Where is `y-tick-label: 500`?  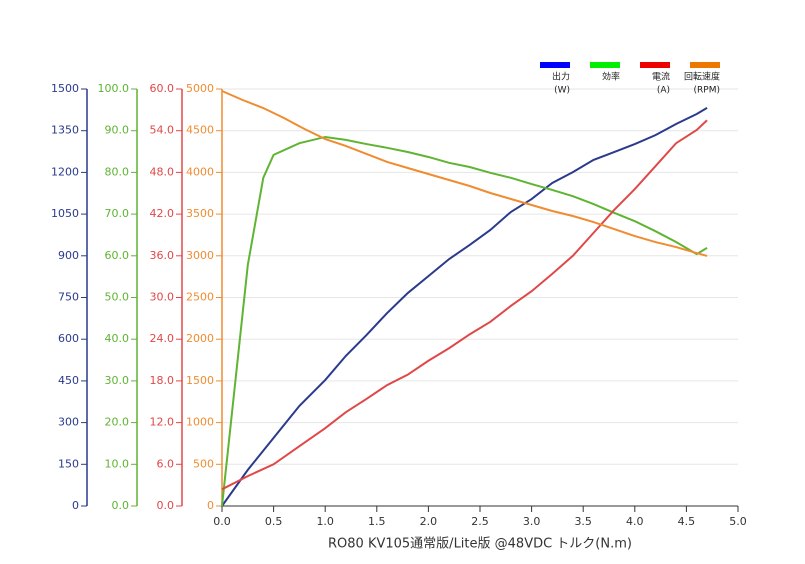 y-tick-label: 500 is located at coordinates (203, 463).